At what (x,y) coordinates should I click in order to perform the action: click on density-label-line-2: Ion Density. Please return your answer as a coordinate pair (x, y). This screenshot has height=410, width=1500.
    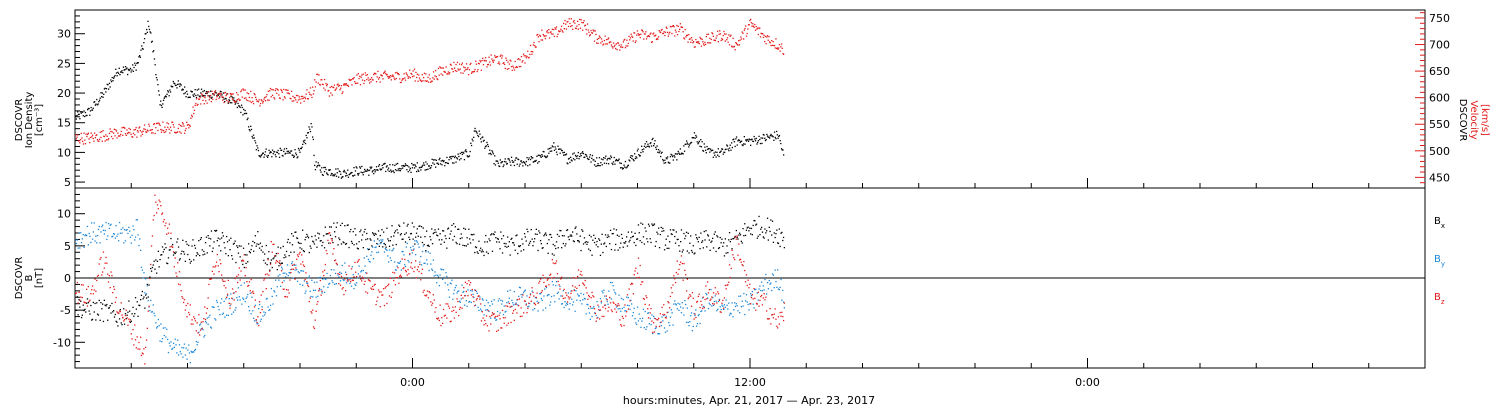
    Looking at the image, I should click on (29, 120).